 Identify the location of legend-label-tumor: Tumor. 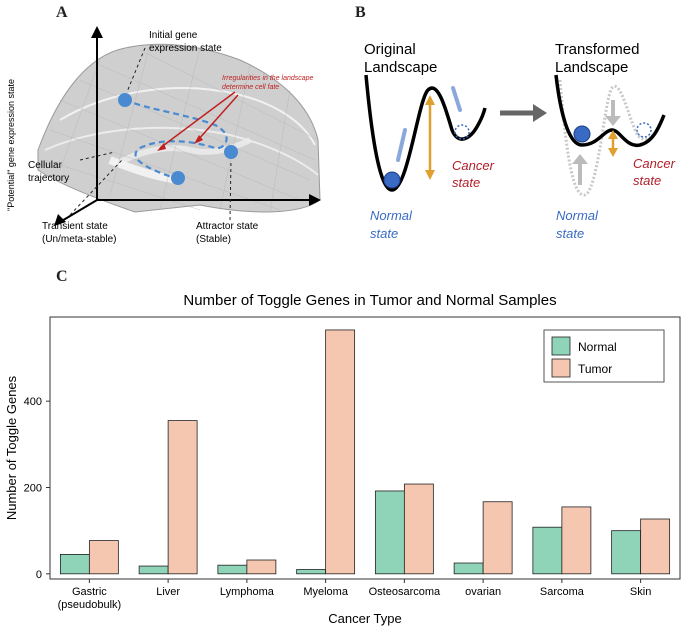
(595, 369).